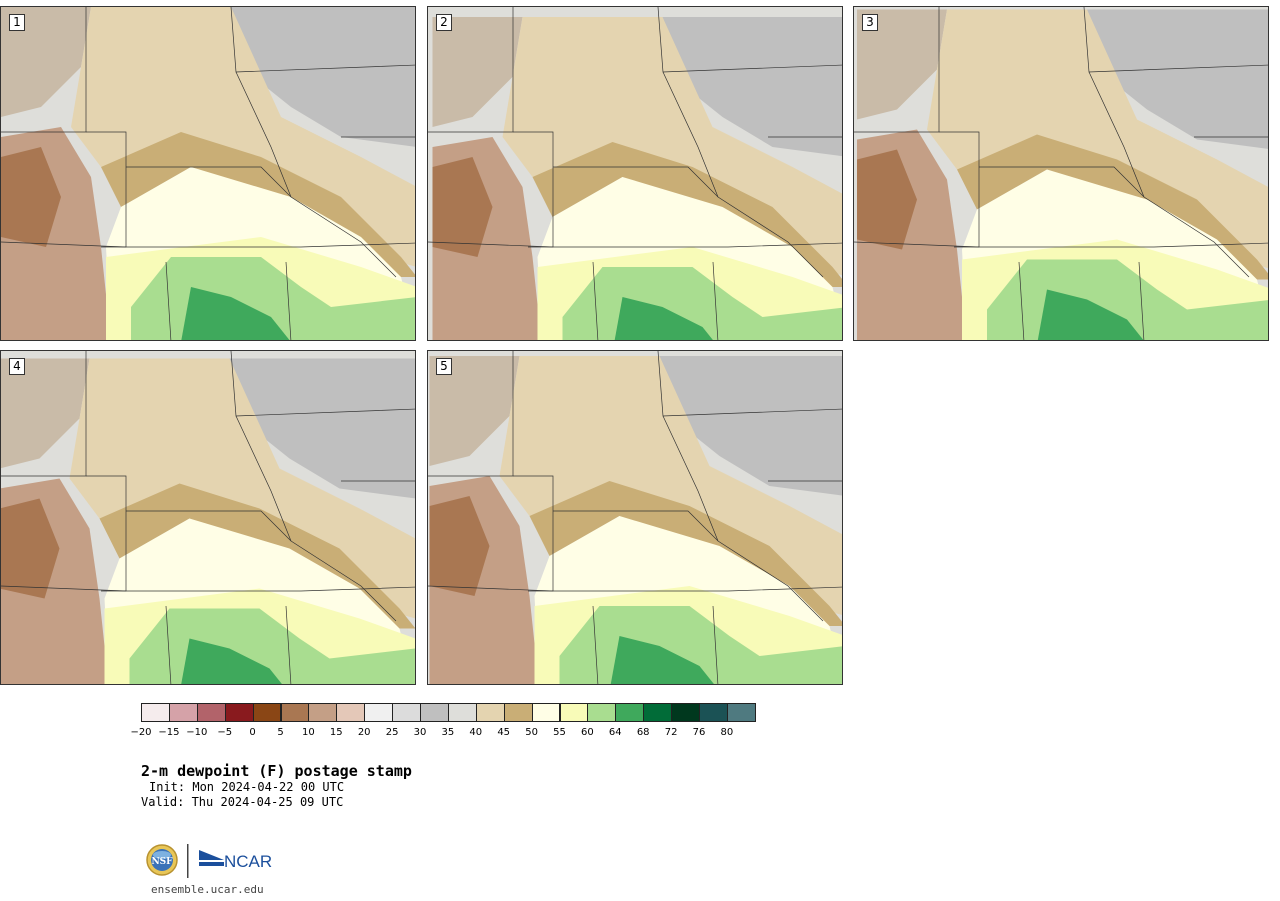 This screenshot has height=901, width=1280. Describe the element at coordinates (162, 862) in the screenshot. I see `nsf-label: NSF` at that location.